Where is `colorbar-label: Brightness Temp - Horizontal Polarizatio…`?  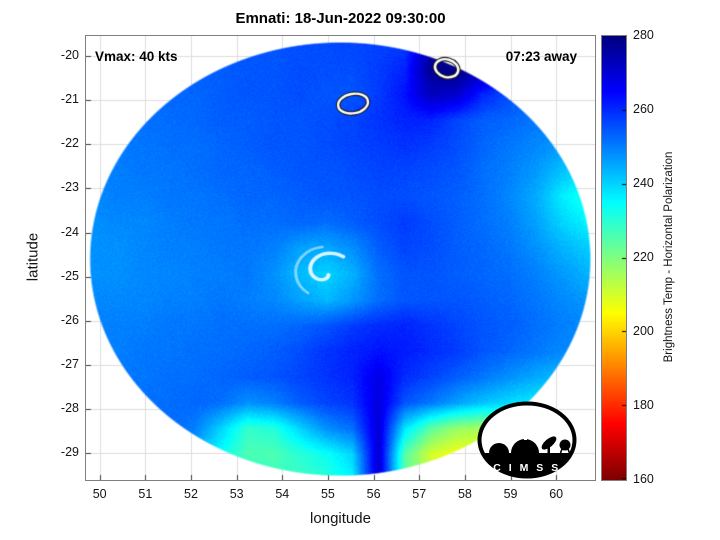
colorbar-label: Brightness Temp - Horizontal Polarizatio… is located at coordinates (669, 257).